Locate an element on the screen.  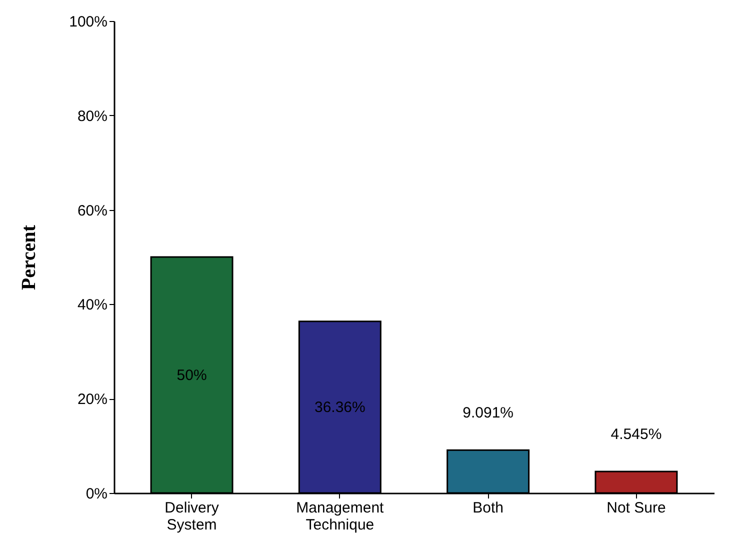
y-axis-title: Percent is located at coordinates (29, 257).